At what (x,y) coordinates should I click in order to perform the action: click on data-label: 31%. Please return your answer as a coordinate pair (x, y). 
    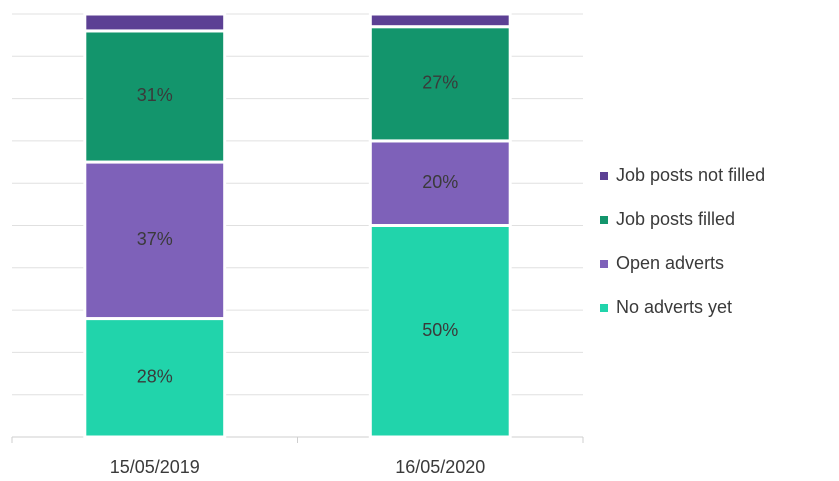
    Looking at the image, I should click on (155, 95).